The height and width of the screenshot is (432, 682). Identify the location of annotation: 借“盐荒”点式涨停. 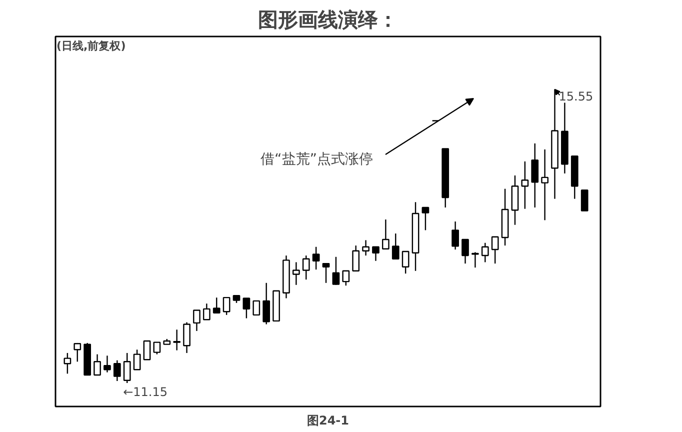
(317, 160).